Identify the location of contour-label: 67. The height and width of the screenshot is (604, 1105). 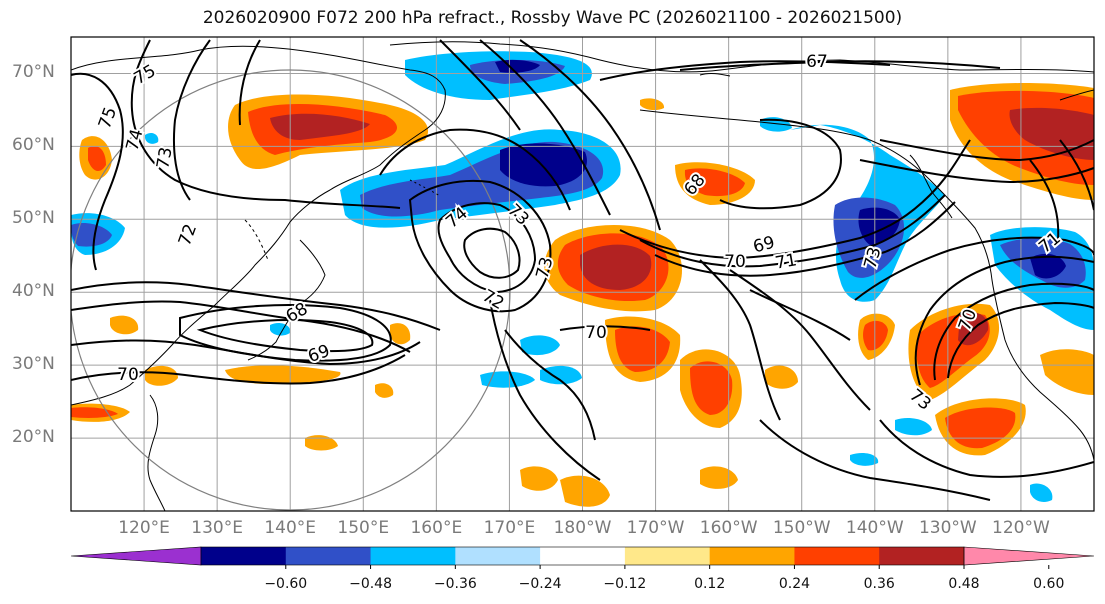
(817, 62).